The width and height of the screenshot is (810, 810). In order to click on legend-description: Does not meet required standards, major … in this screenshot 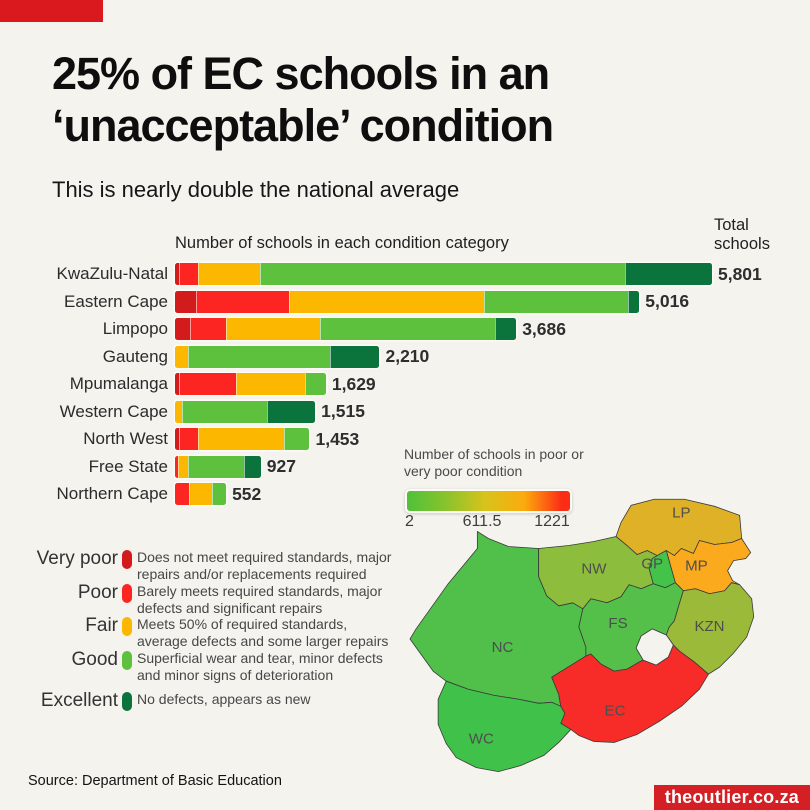, I will do `click(264, 565)`.